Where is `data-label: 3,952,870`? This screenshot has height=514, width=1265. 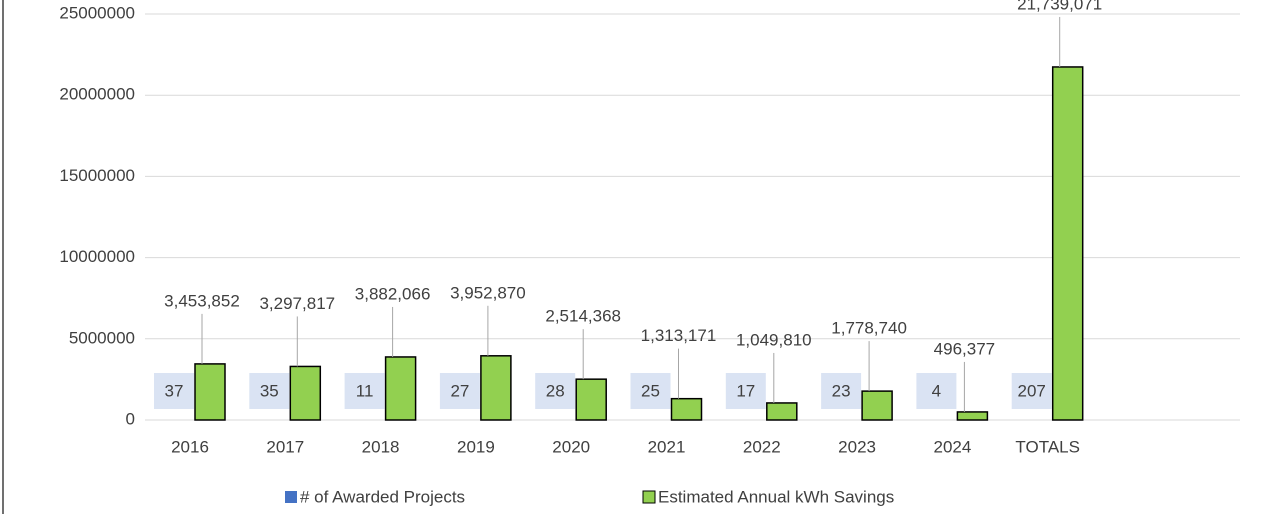 data-label: 3,952,870 is located at coordinates (488, 292).